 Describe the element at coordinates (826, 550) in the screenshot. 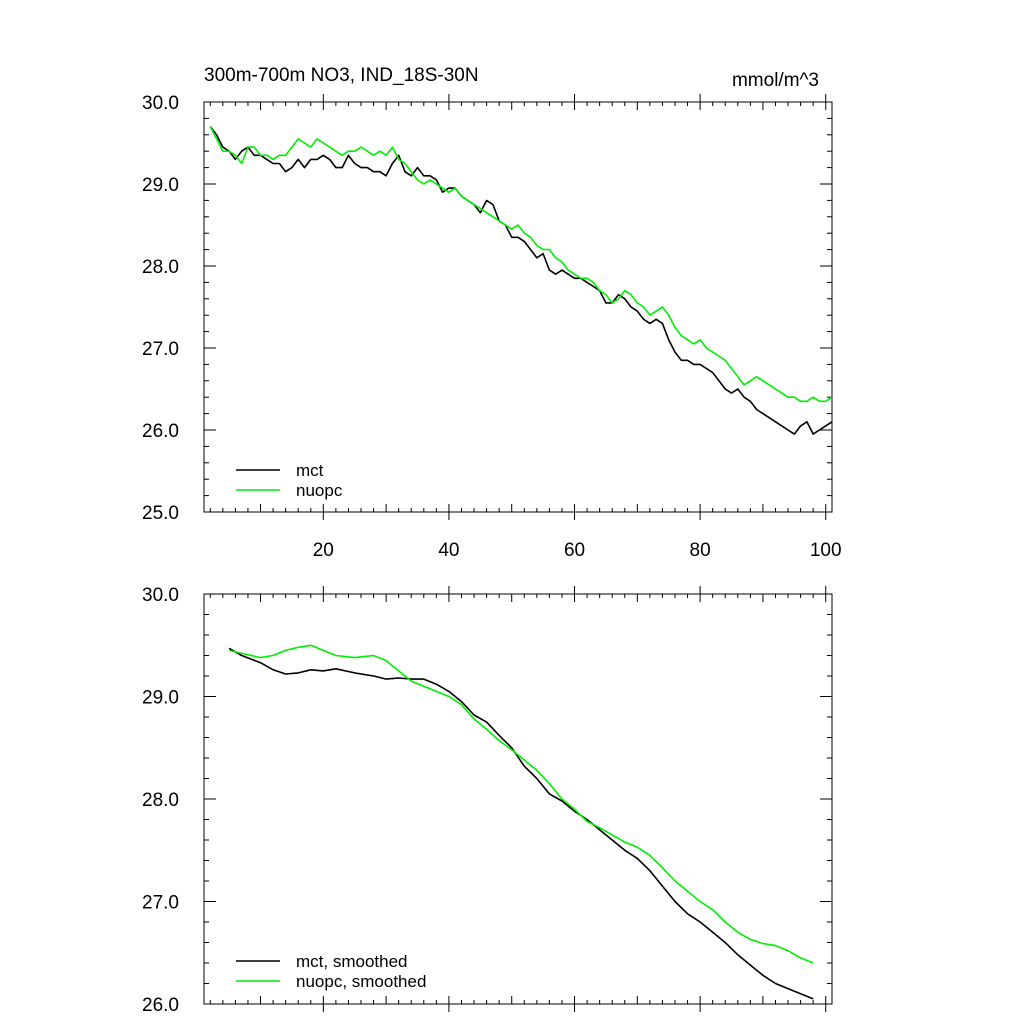

I see `x-tick-label: 100` at that location.